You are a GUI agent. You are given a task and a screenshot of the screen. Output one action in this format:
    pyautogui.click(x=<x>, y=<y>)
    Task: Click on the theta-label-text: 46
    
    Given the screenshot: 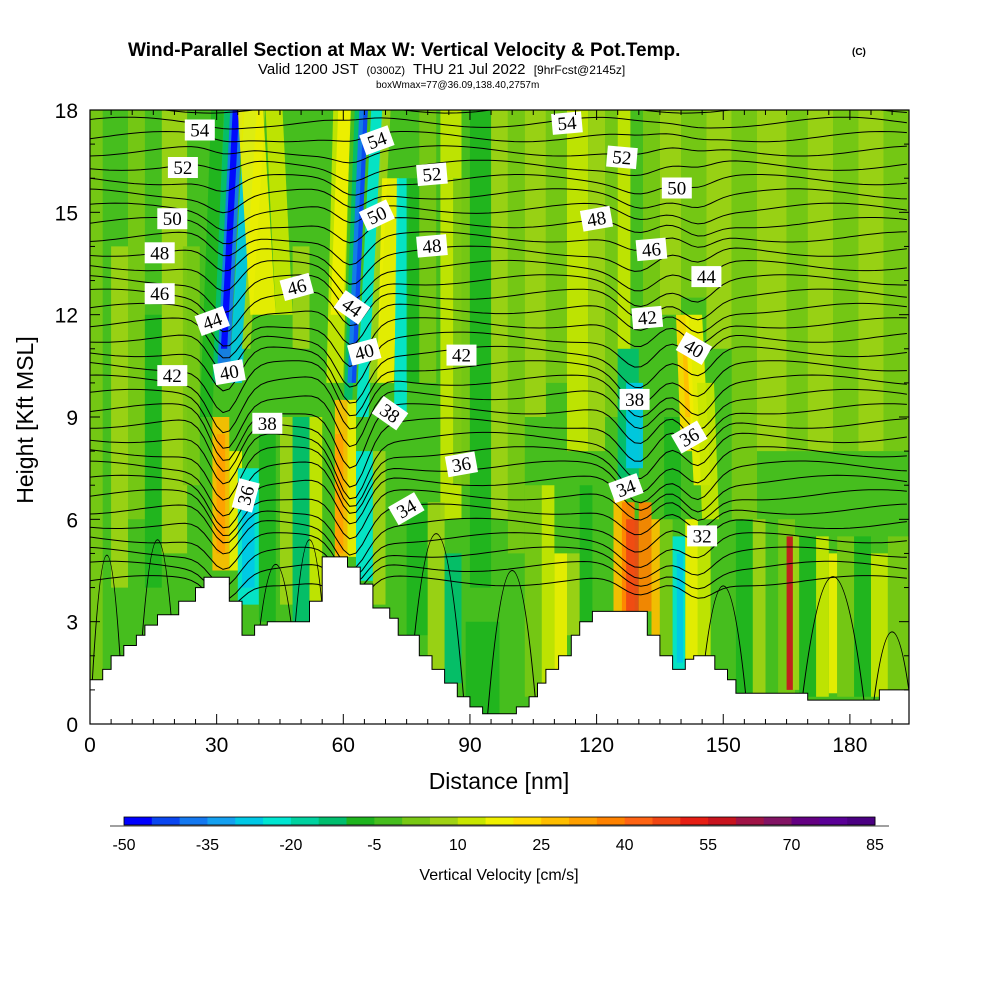 What is the action you would take?
    pyautogui.click(x=651, y=250)
    